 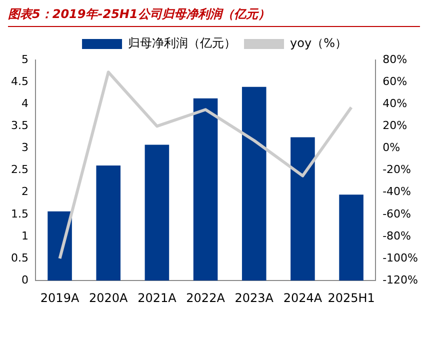 What do you see at coordinates (400, 257) in the screenshot?
I see `y2-tick-label: -100%` at bounding box center [400, 257].